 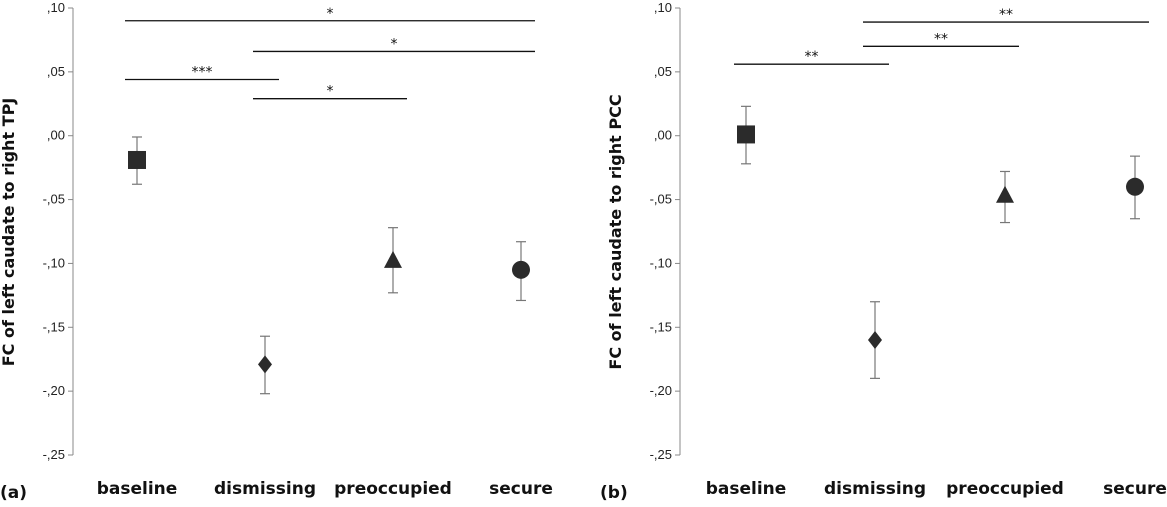 What do you see at coordinates (9, 232) in the screenshot?
I see `y-axis-label: FC of left caudate to right TPJ` at bounding box center [9, 232].